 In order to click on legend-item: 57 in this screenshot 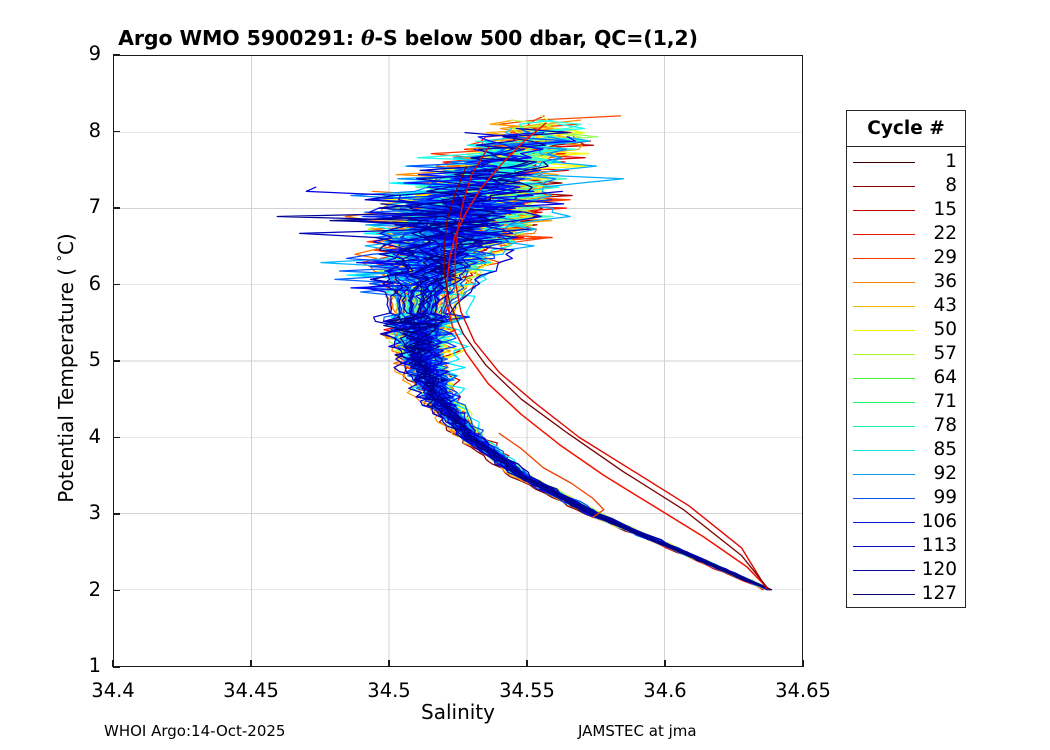, I will do `click(906, 354)`.